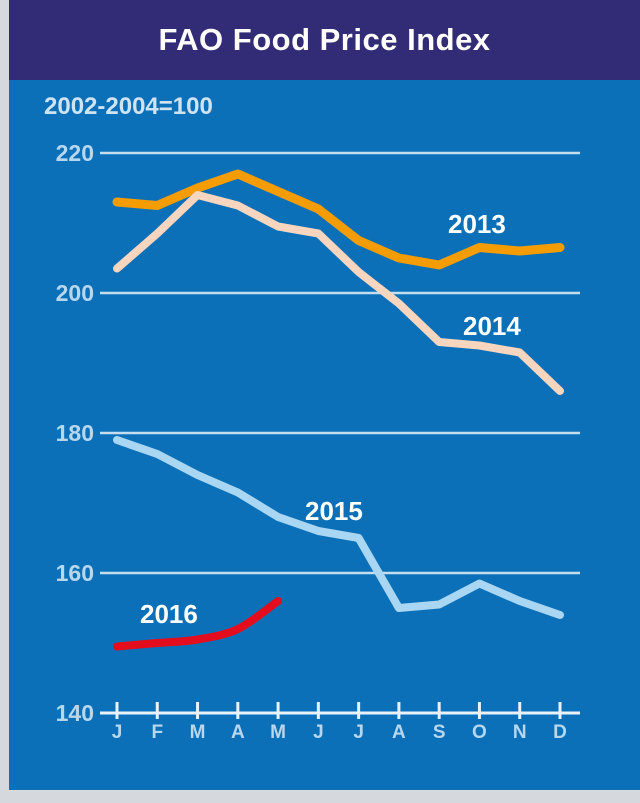  Describe the element at coordinates (157, 732) in the screenshot. I see `x-axis-tick-label: F` at that location.